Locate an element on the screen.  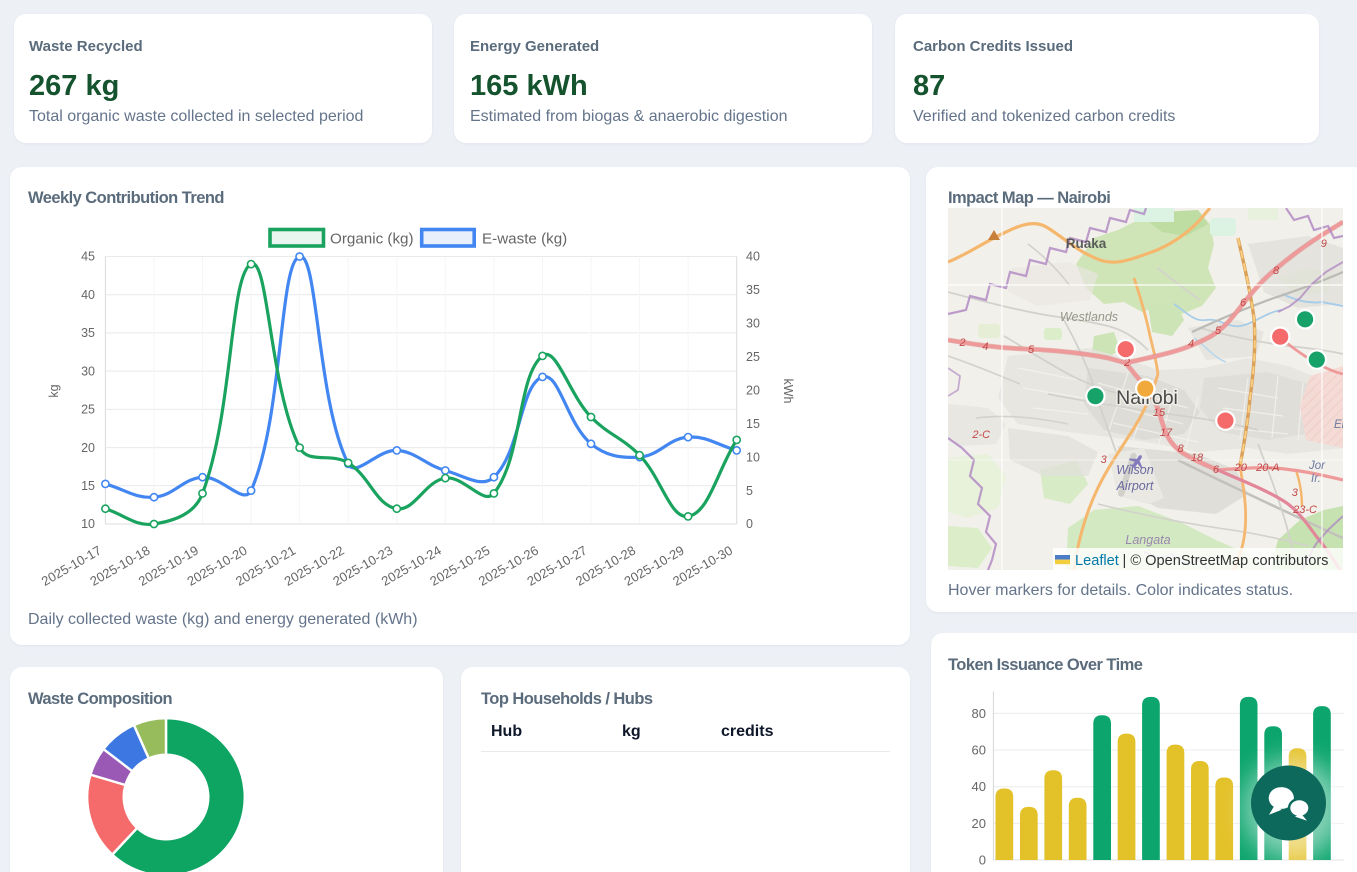
svg-text: E-waste (kg) is located at coordinates (524, 239).